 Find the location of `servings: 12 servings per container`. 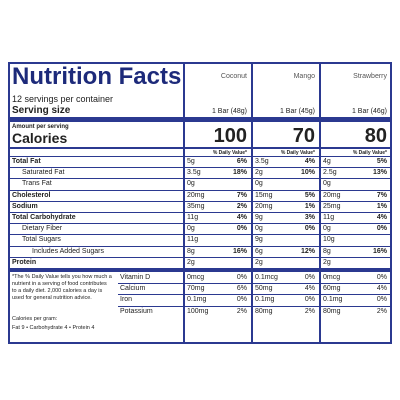

servings: 12 servings per container is located at coordinates (63, 99).